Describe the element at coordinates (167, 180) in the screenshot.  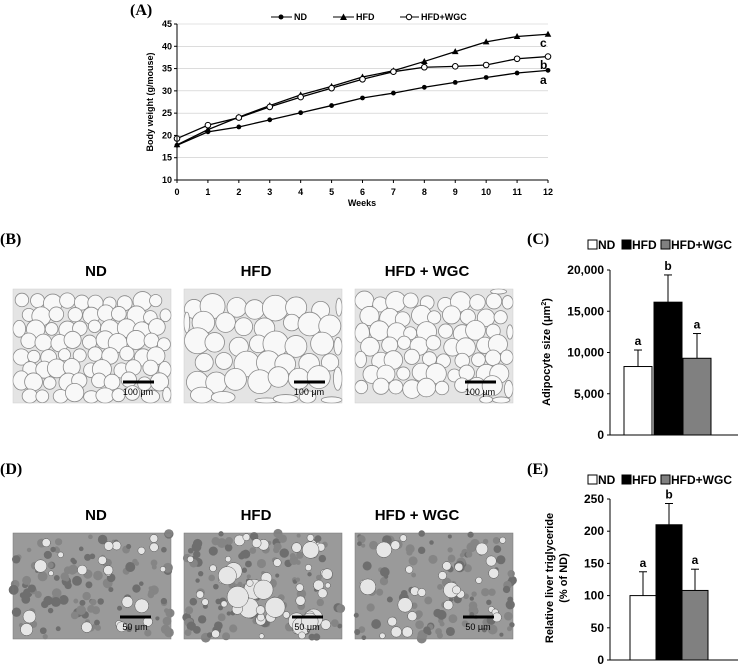
I see `y-tick-label: 10` at that location.